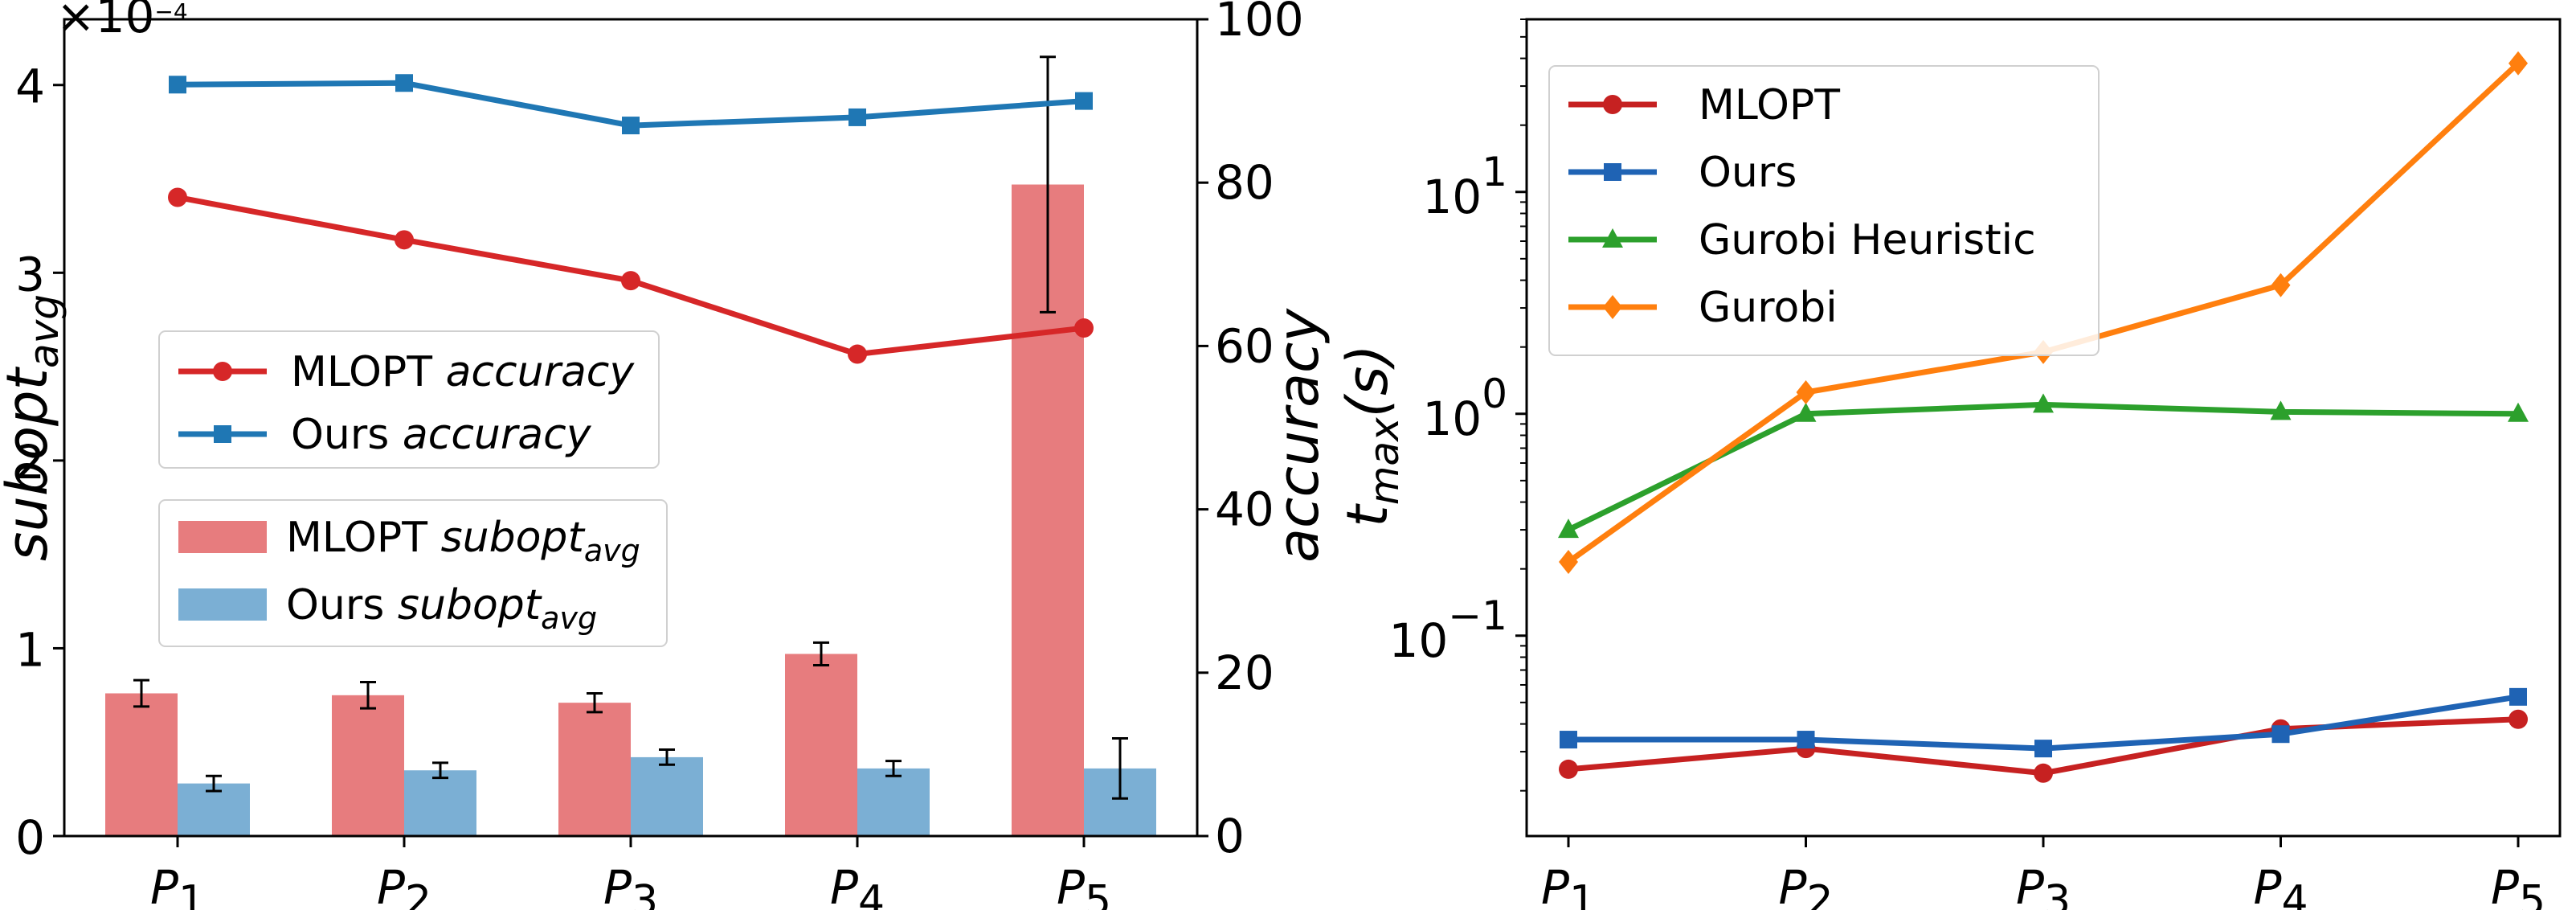 The width and height of the screenshot is (2576, 910). I want to click on x-tick-label: P4, so click(2281, 885).